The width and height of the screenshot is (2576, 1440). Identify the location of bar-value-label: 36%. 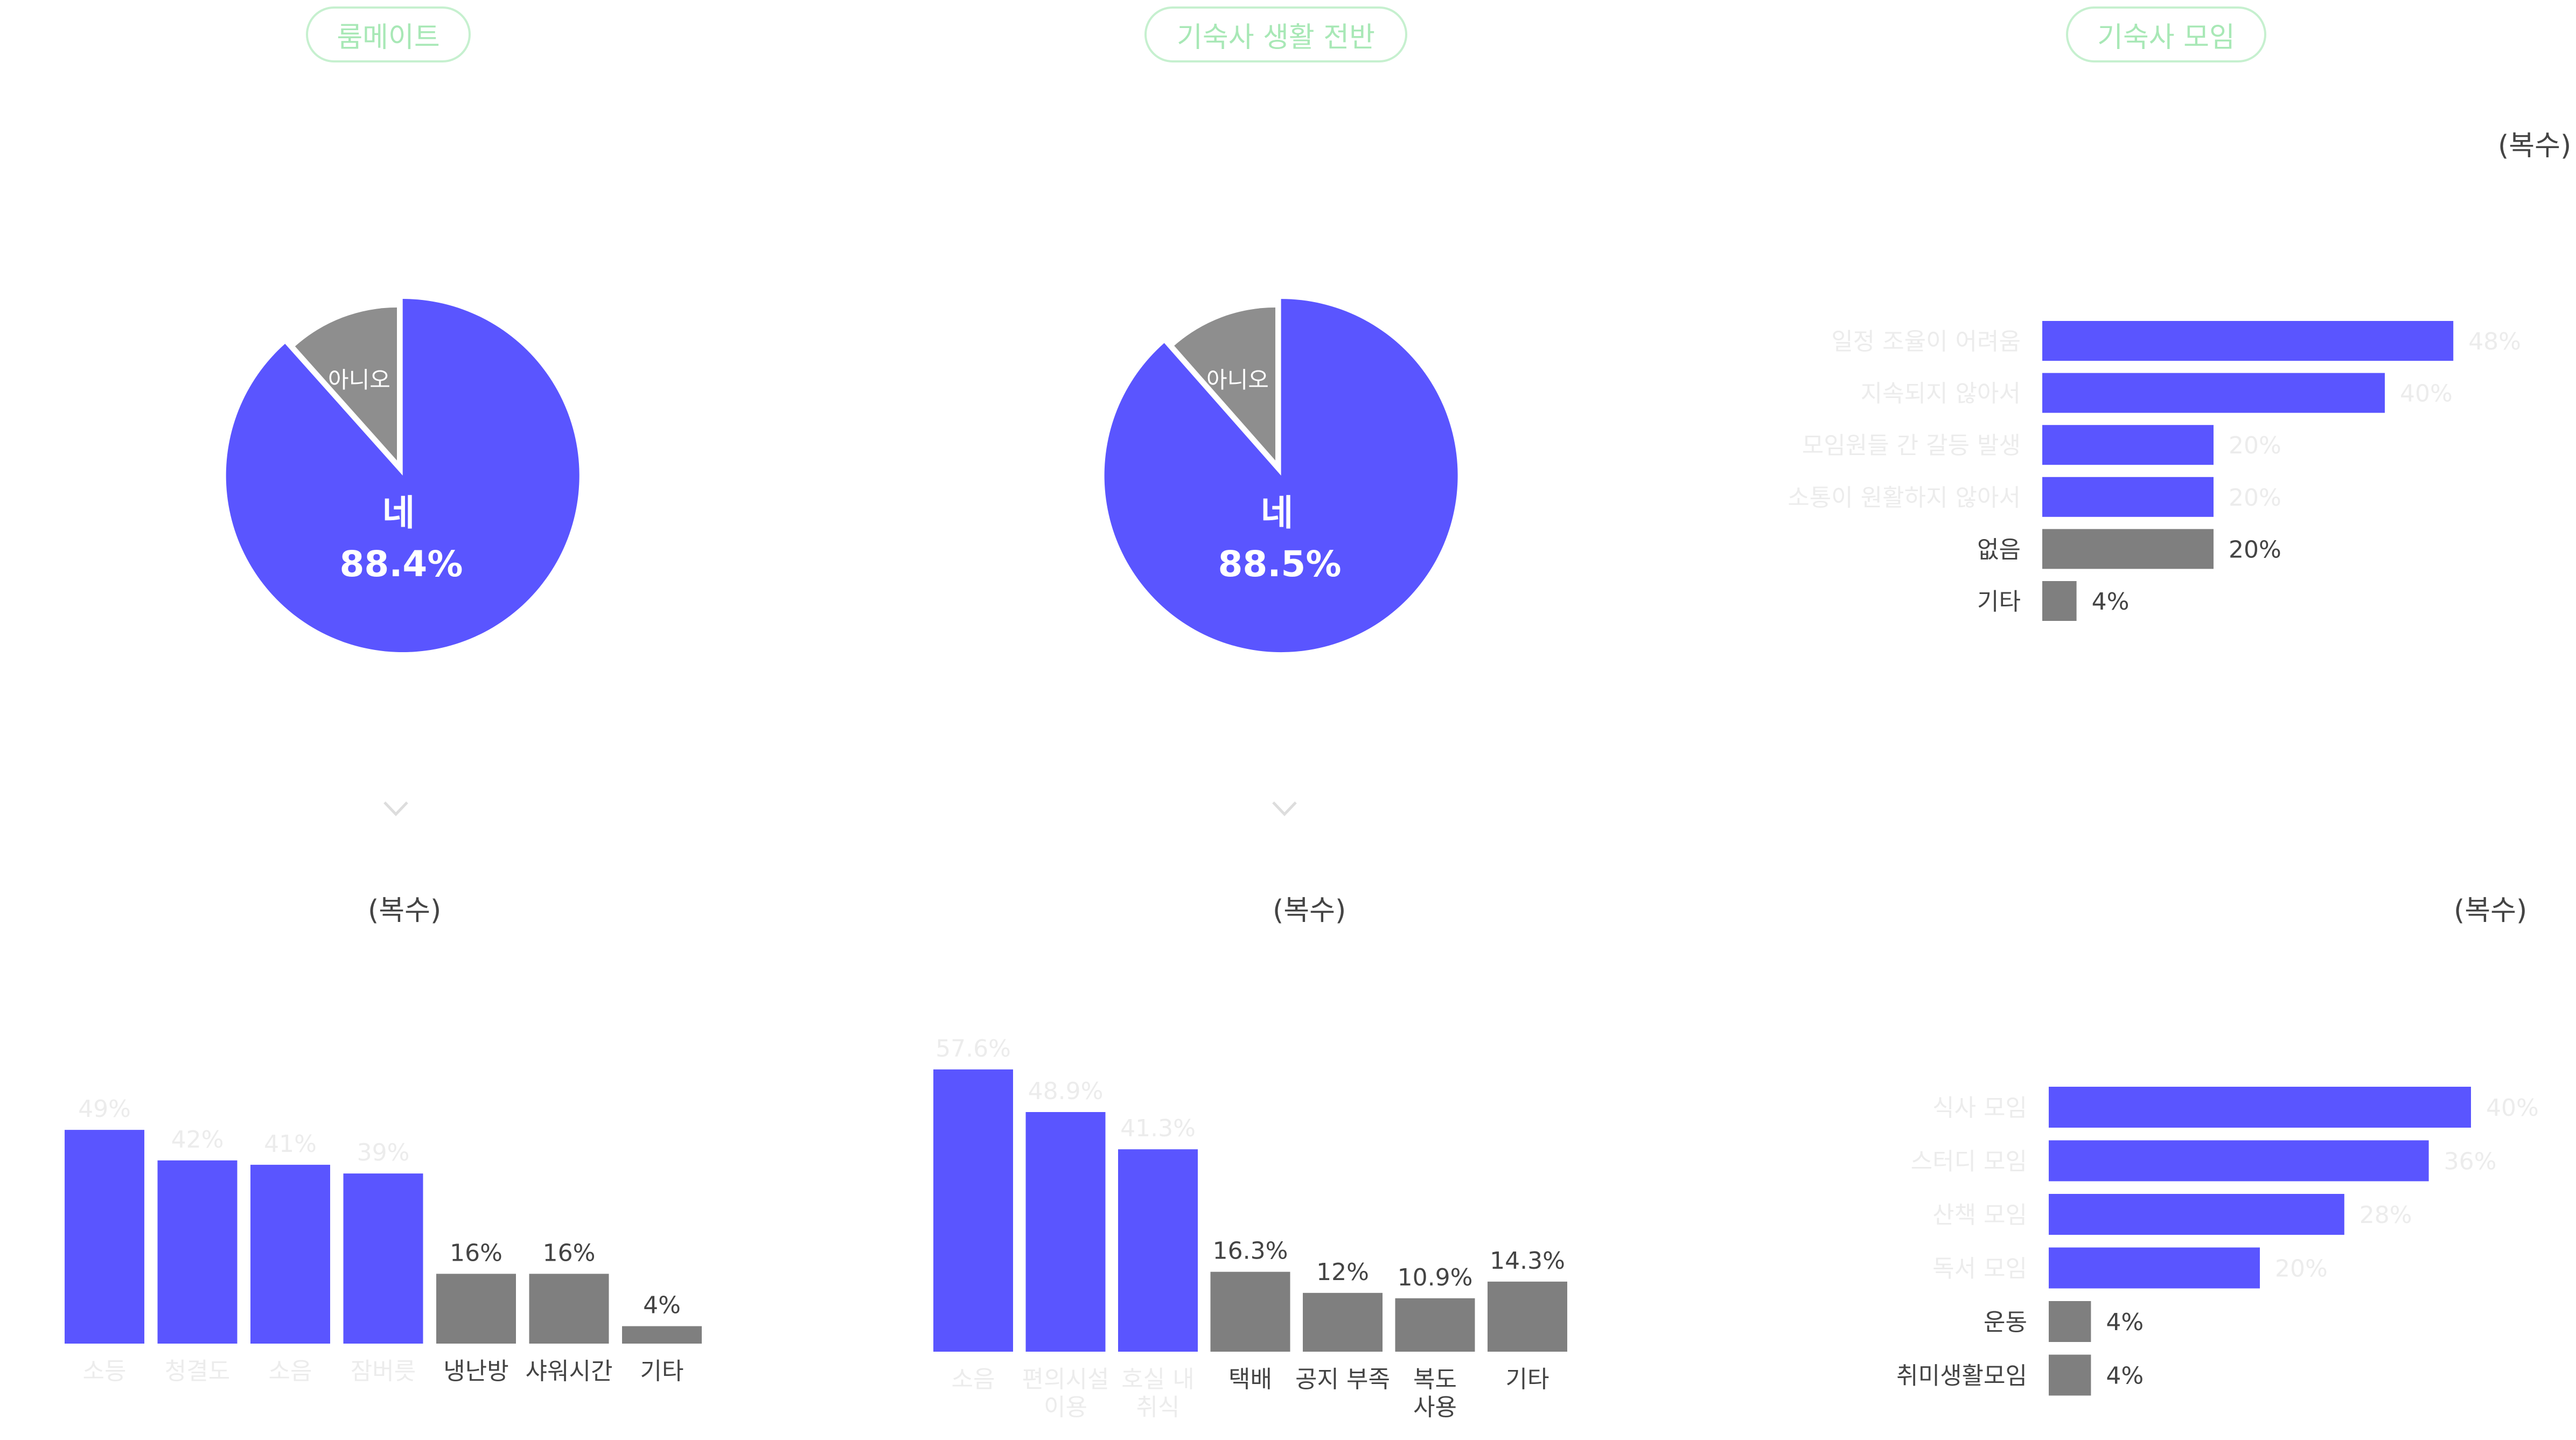
(2470, 1162).